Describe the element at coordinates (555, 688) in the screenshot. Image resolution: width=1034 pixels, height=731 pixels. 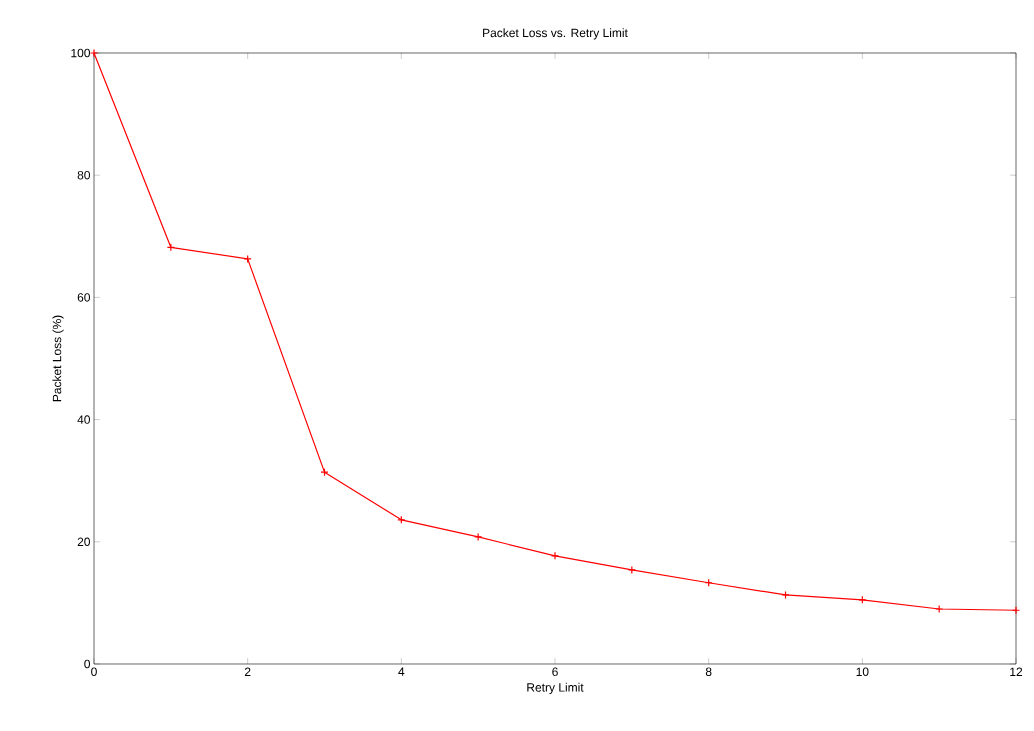
I see `x-axis-title: Retry Limit` at that location.